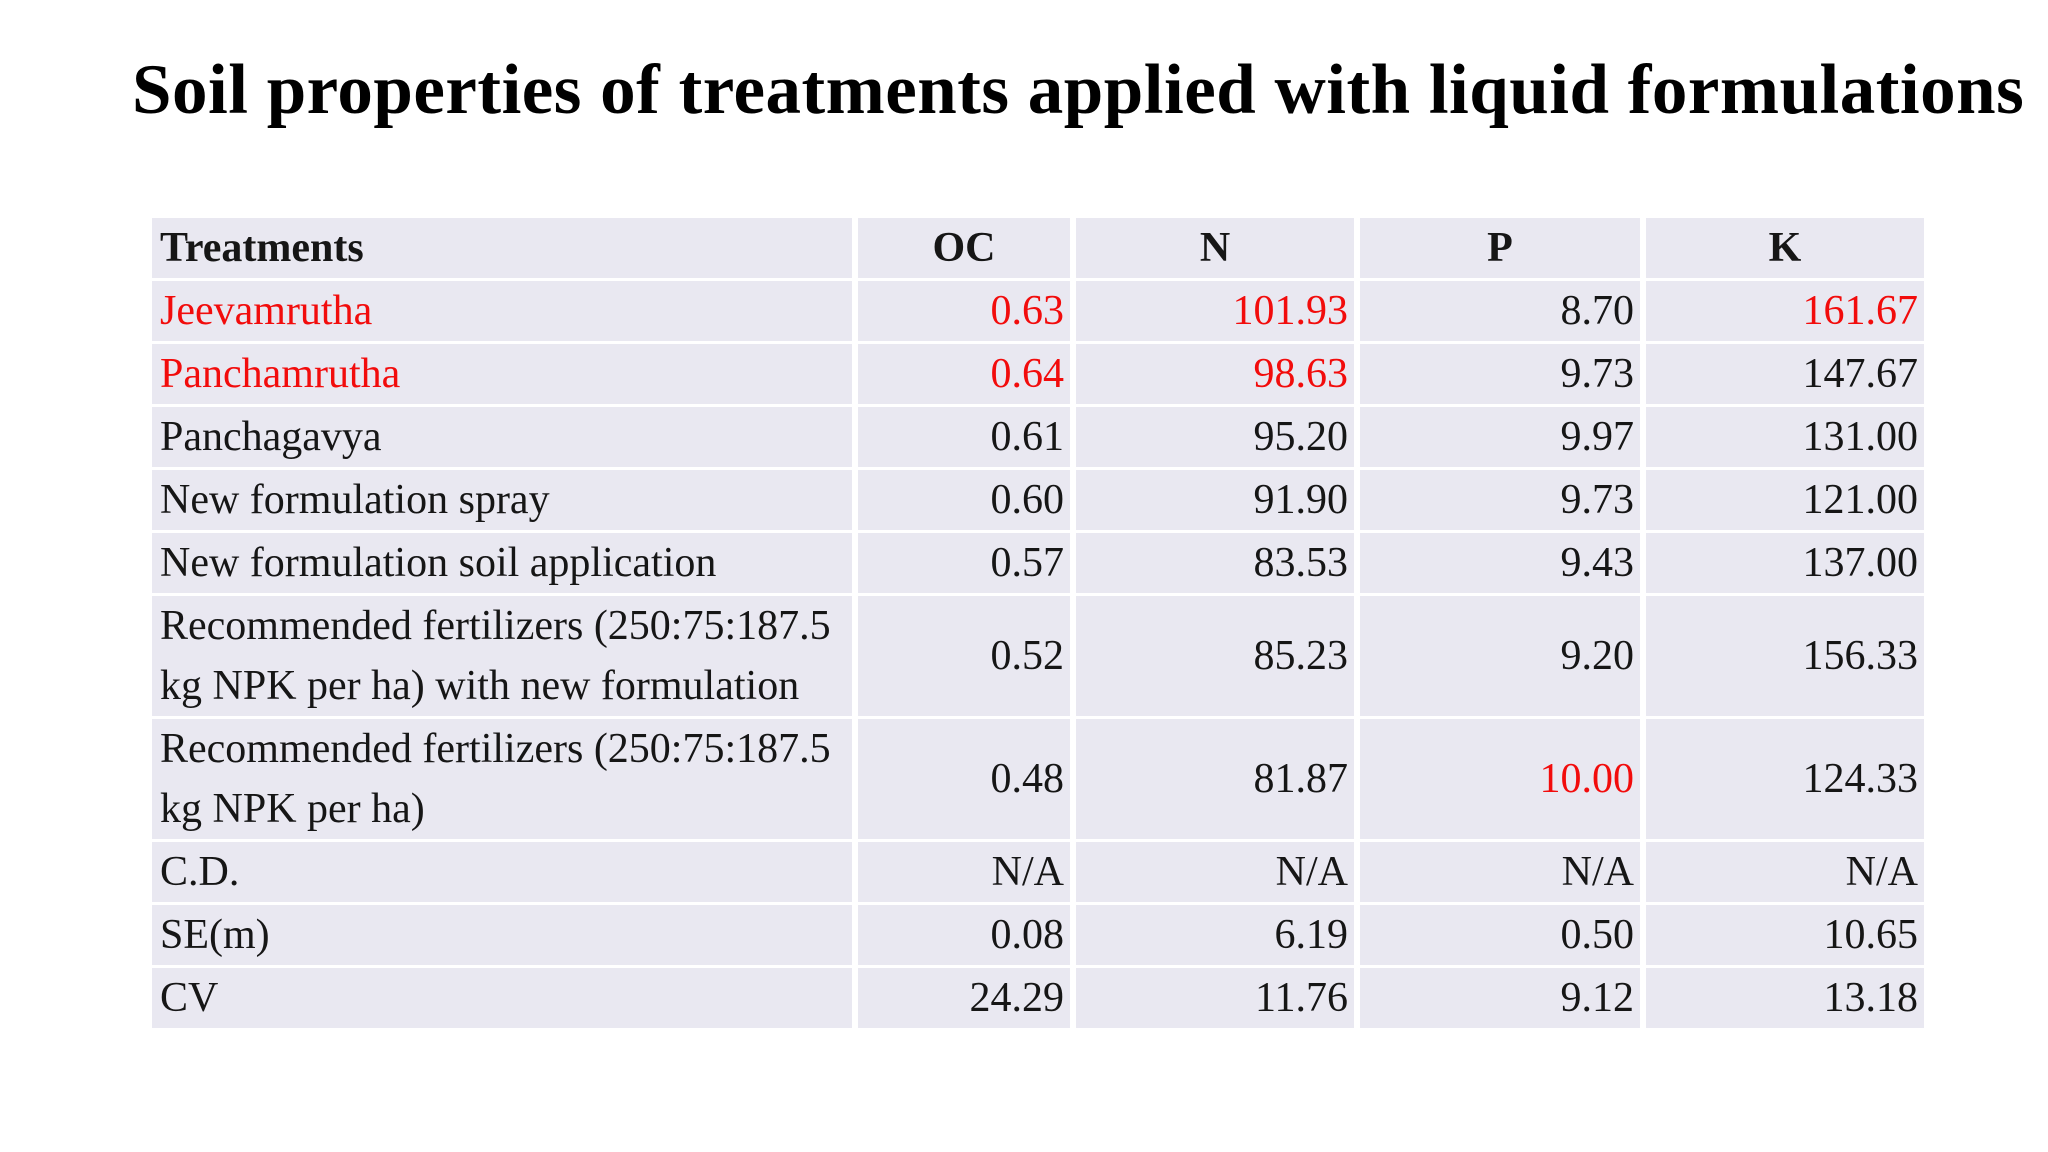 The image size is (2048, 1152). I want to click on treatment-cell: Panchagavya, so click(502, 437).